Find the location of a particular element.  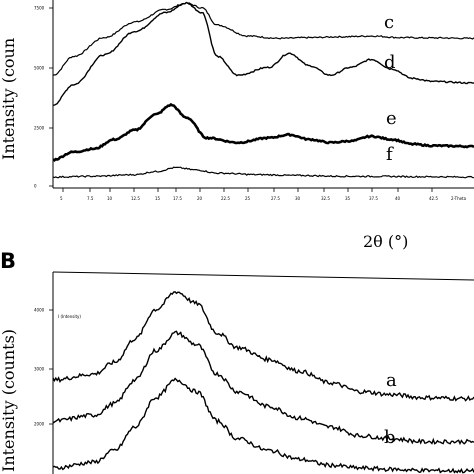

panel-b-top-border is located at coordinates (263, 276).